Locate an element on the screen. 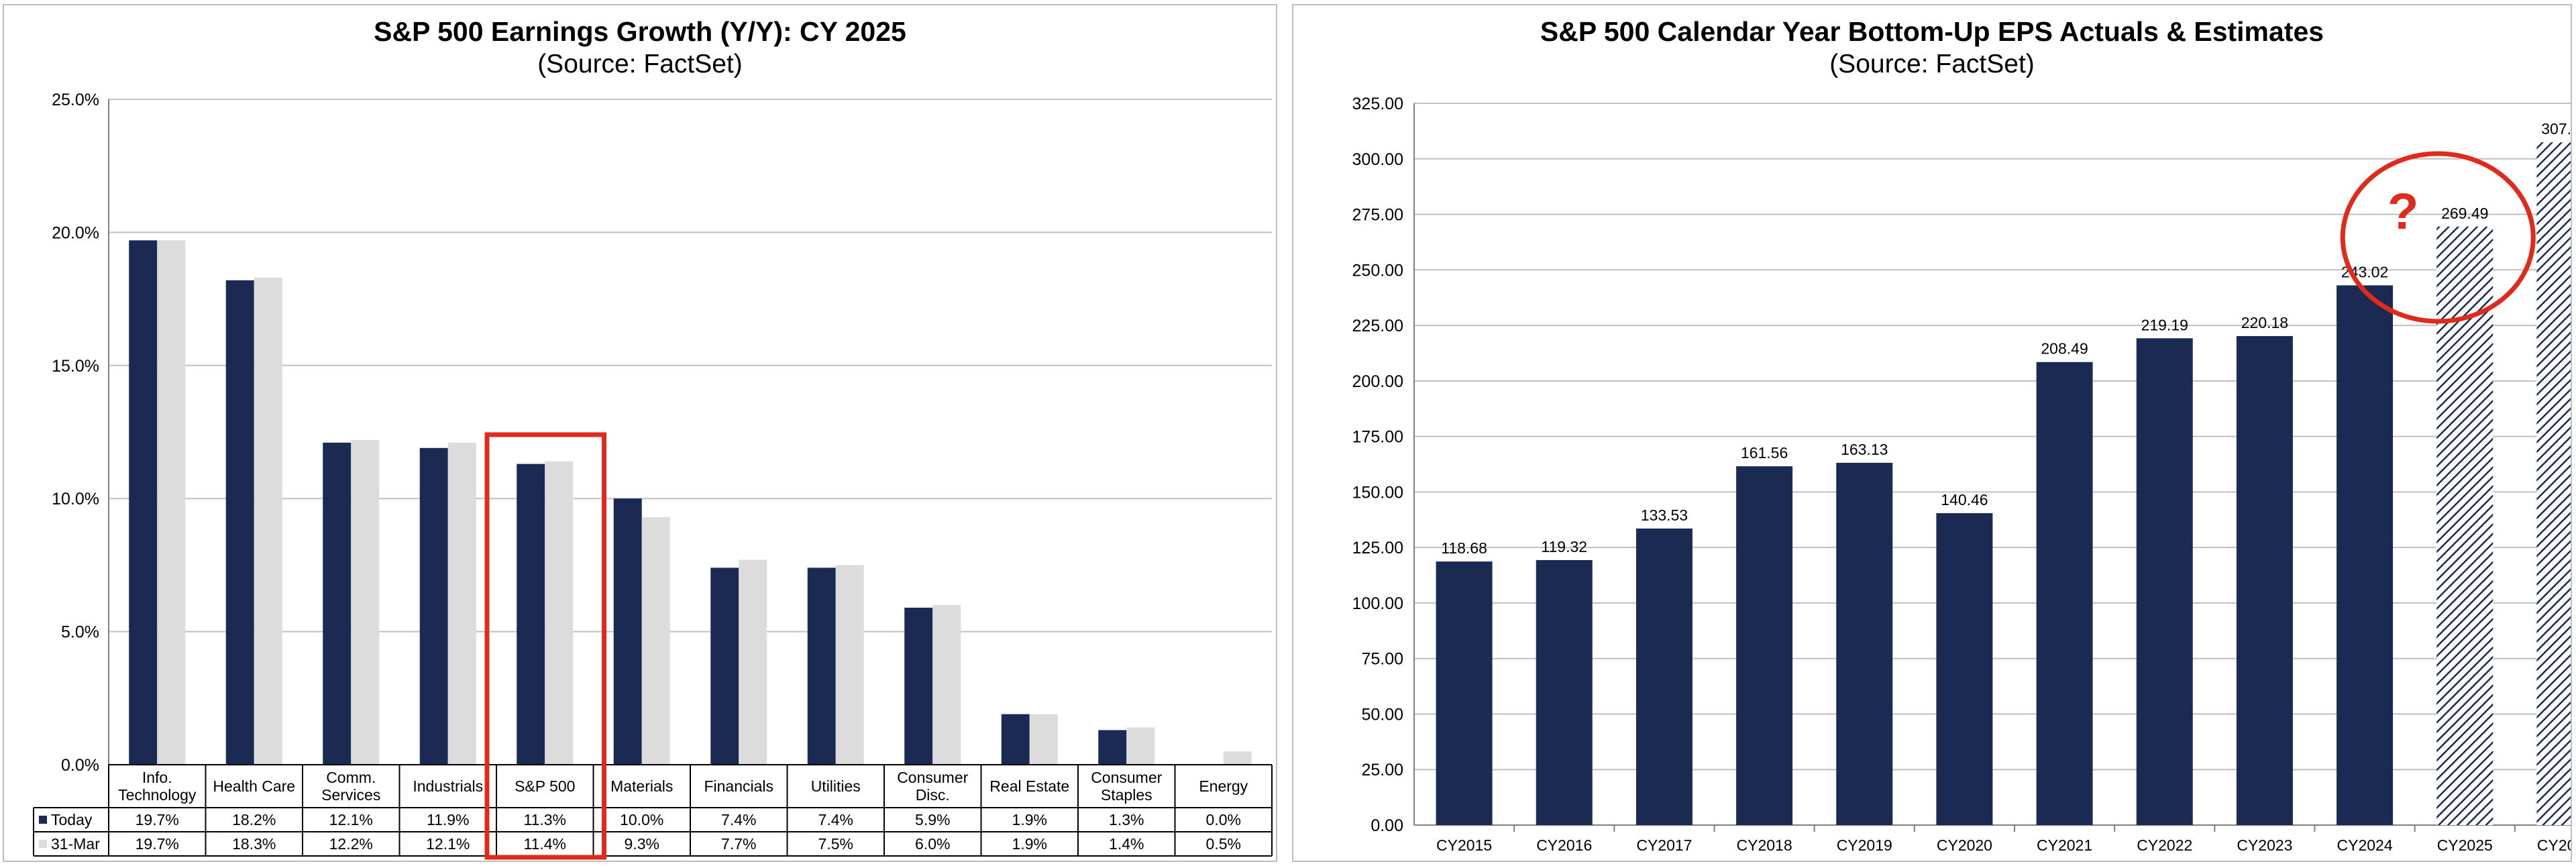  y-tick-label: 300.00 is located at coordinates (1377, 159).